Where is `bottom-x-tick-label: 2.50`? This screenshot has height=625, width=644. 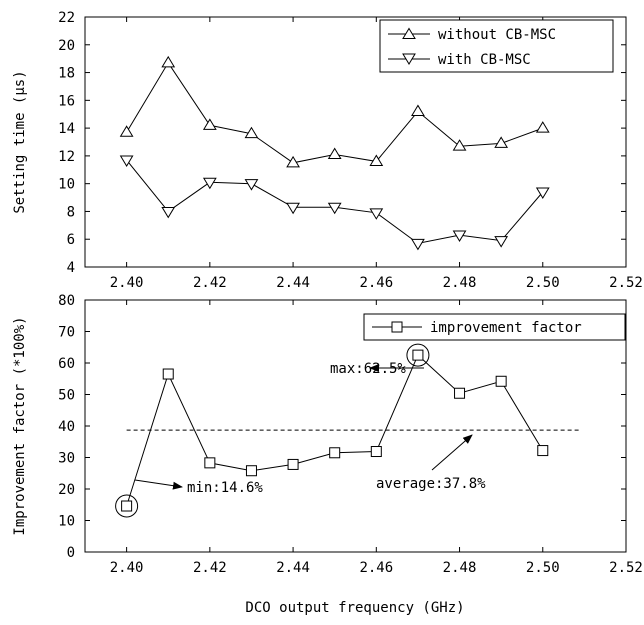
bottom-x-tick-label: 2.50 is located at coordinates (543, 568).